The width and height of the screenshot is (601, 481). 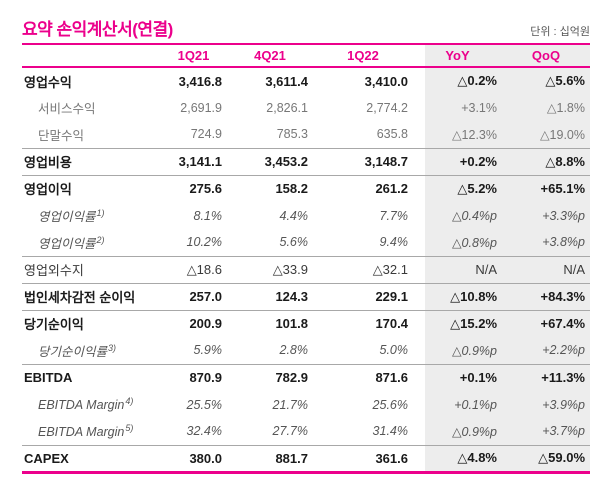 I want to click on value-1q22: 361.6, so click(x=363, y=459).